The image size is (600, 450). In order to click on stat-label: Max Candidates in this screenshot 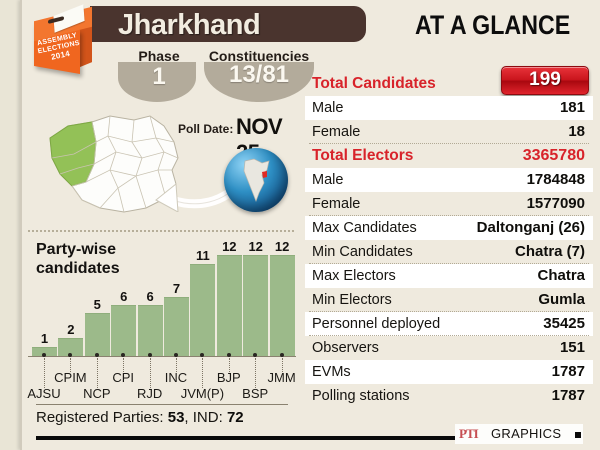, I will do `click(364, 228)`.